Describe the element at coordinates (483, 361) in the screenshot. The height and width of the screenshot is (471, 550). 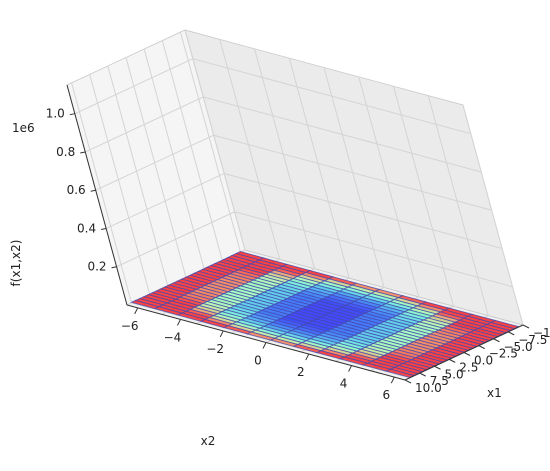
I see `x1-tick-label: 0.0` at that location.